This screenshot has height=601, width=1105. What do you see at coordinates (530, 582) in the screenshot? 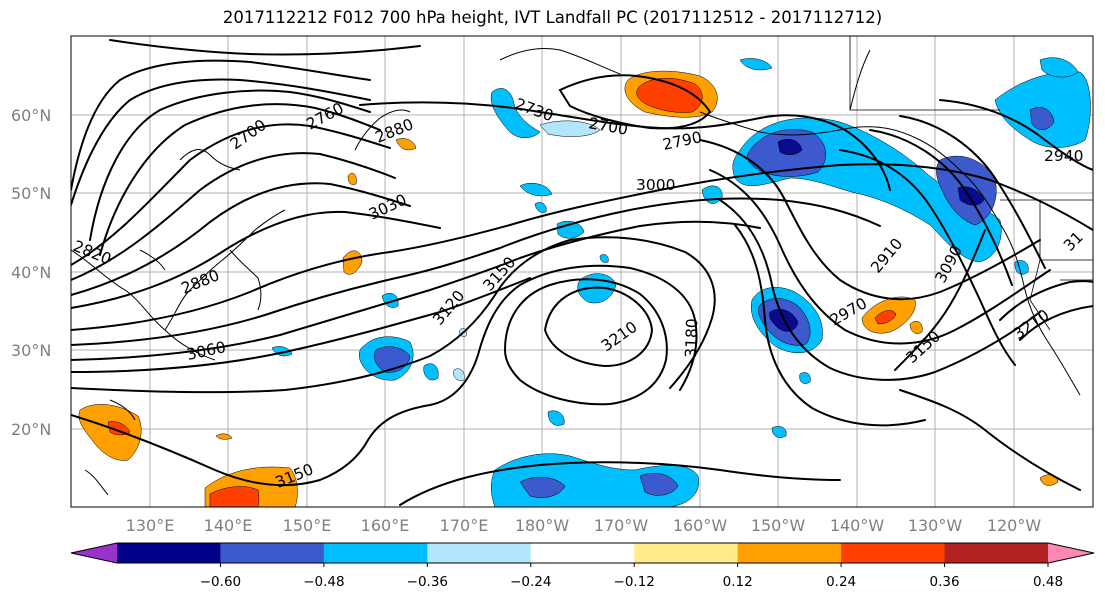
I see `colorbar-tick-label: −0.24` at bounding box center [530, 582].